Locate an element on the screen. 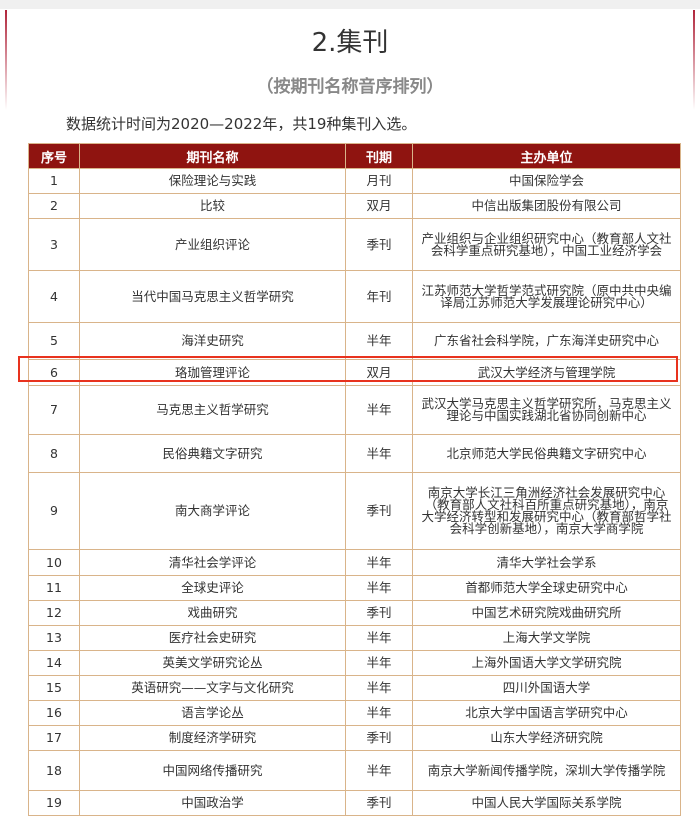 The image size is (700, 825). row-index: 8 is located at coordinates (54, 453).